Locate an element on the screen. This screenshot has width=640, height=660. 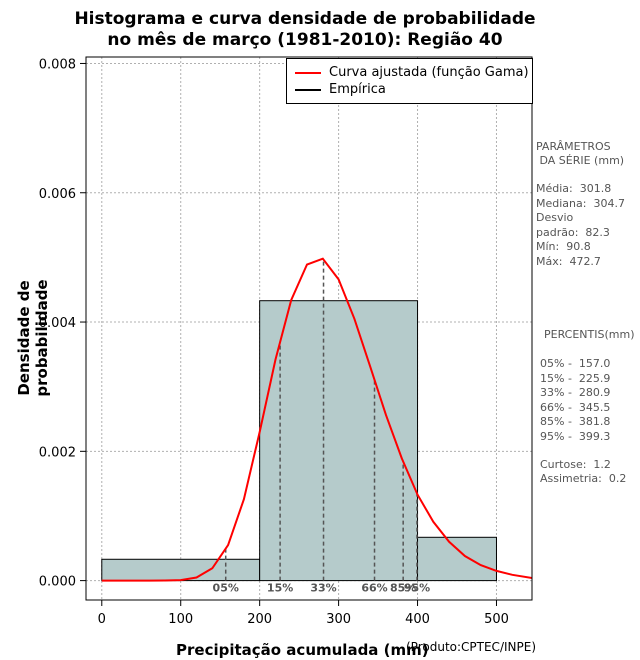
x-axis-label: Precipitação acumulada (mm) is located at coordinates (302, 650).